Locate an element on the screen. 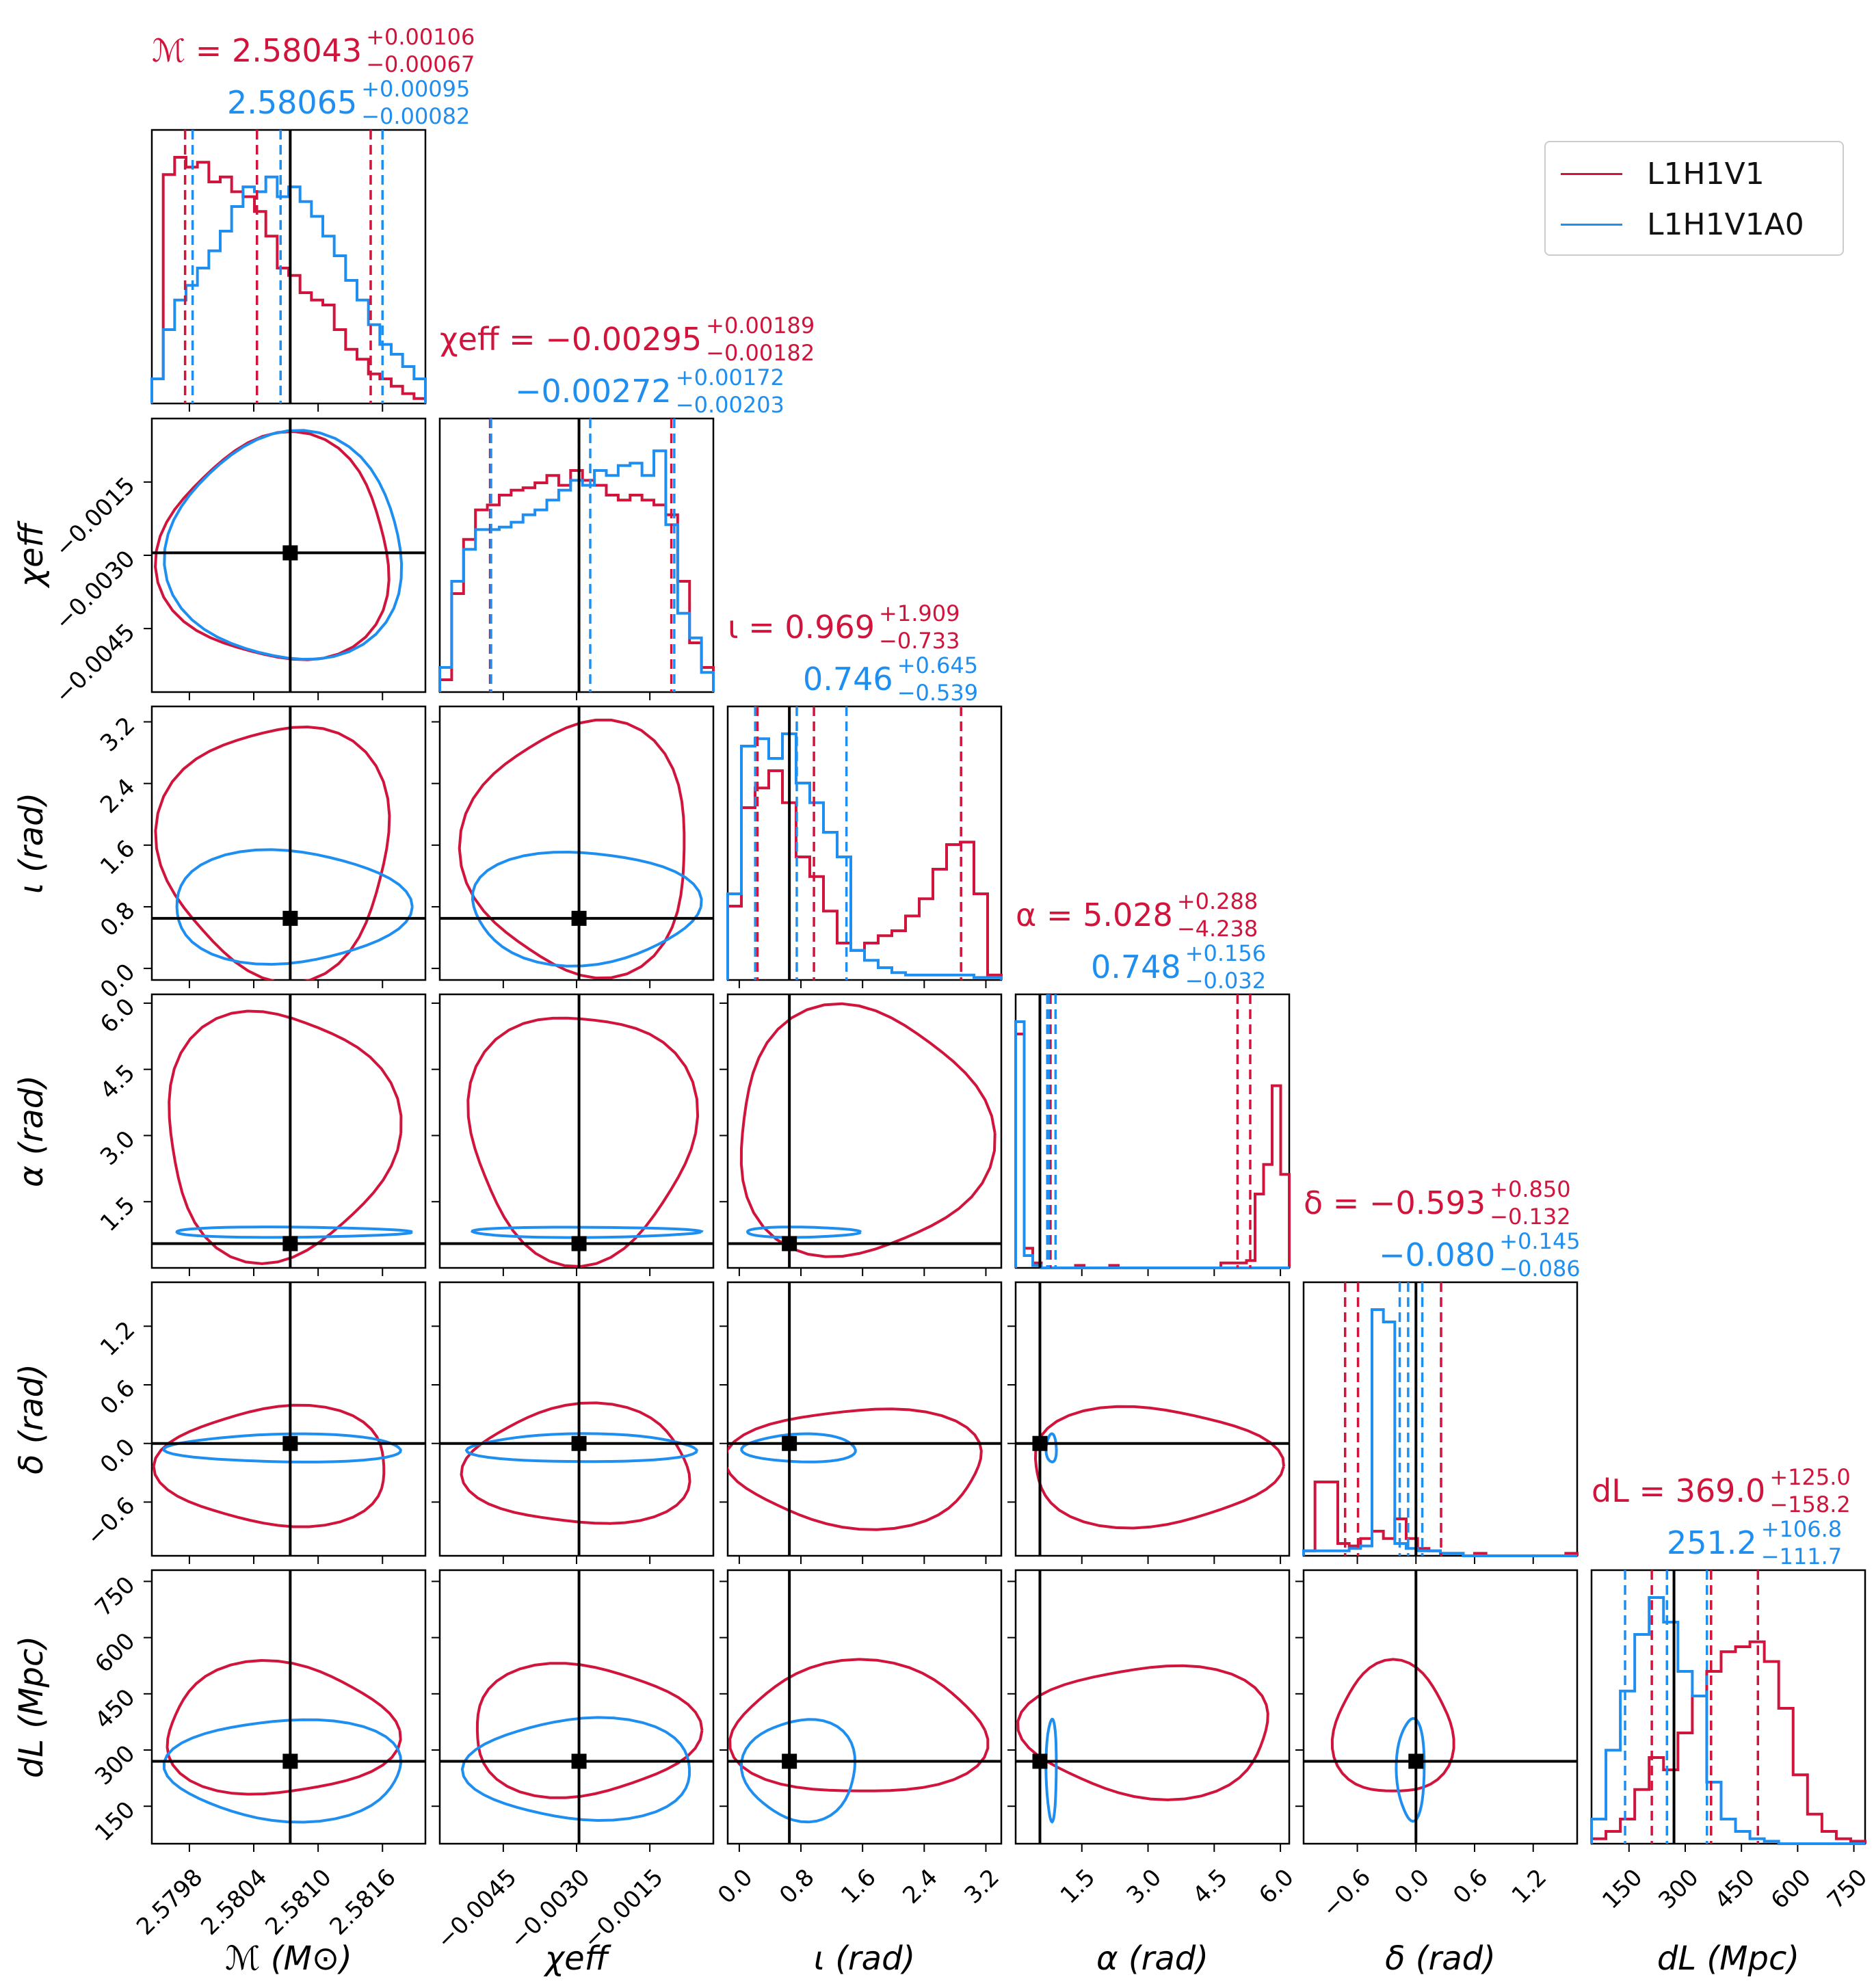 The width and height of the screenshot is (1874, 1988). title-chi-l1h1v1a0: −0.00272 is located at coordinates (593, 391).